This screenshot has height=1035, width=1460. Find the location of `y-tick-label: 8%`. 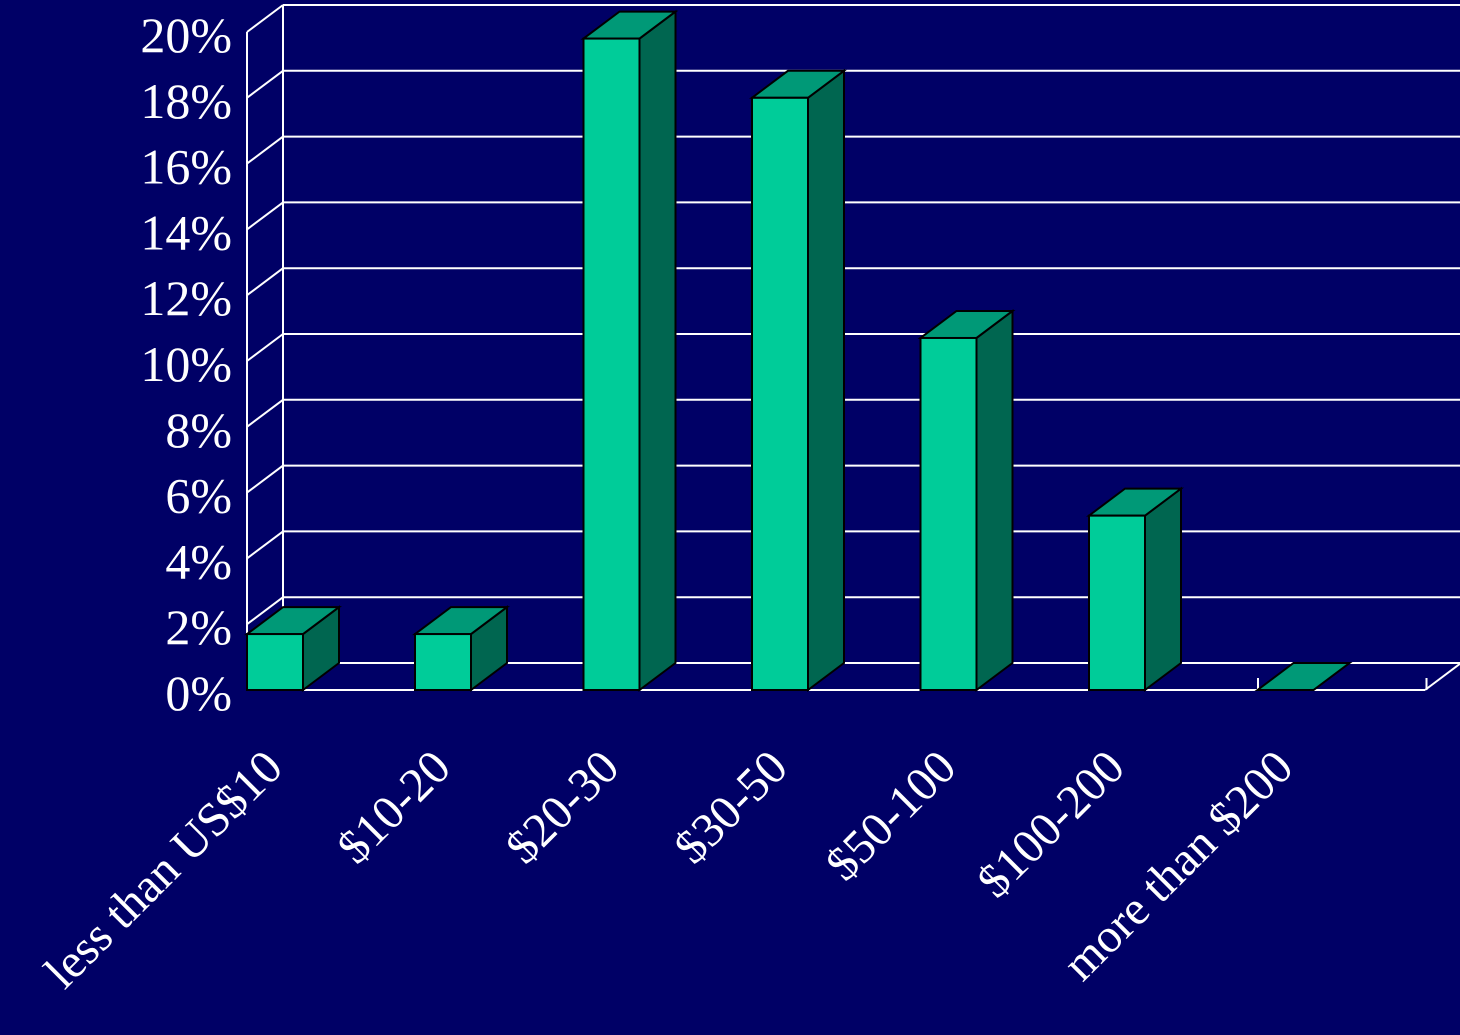

y-tick-label: 8% is located at coordinates (198, 430).